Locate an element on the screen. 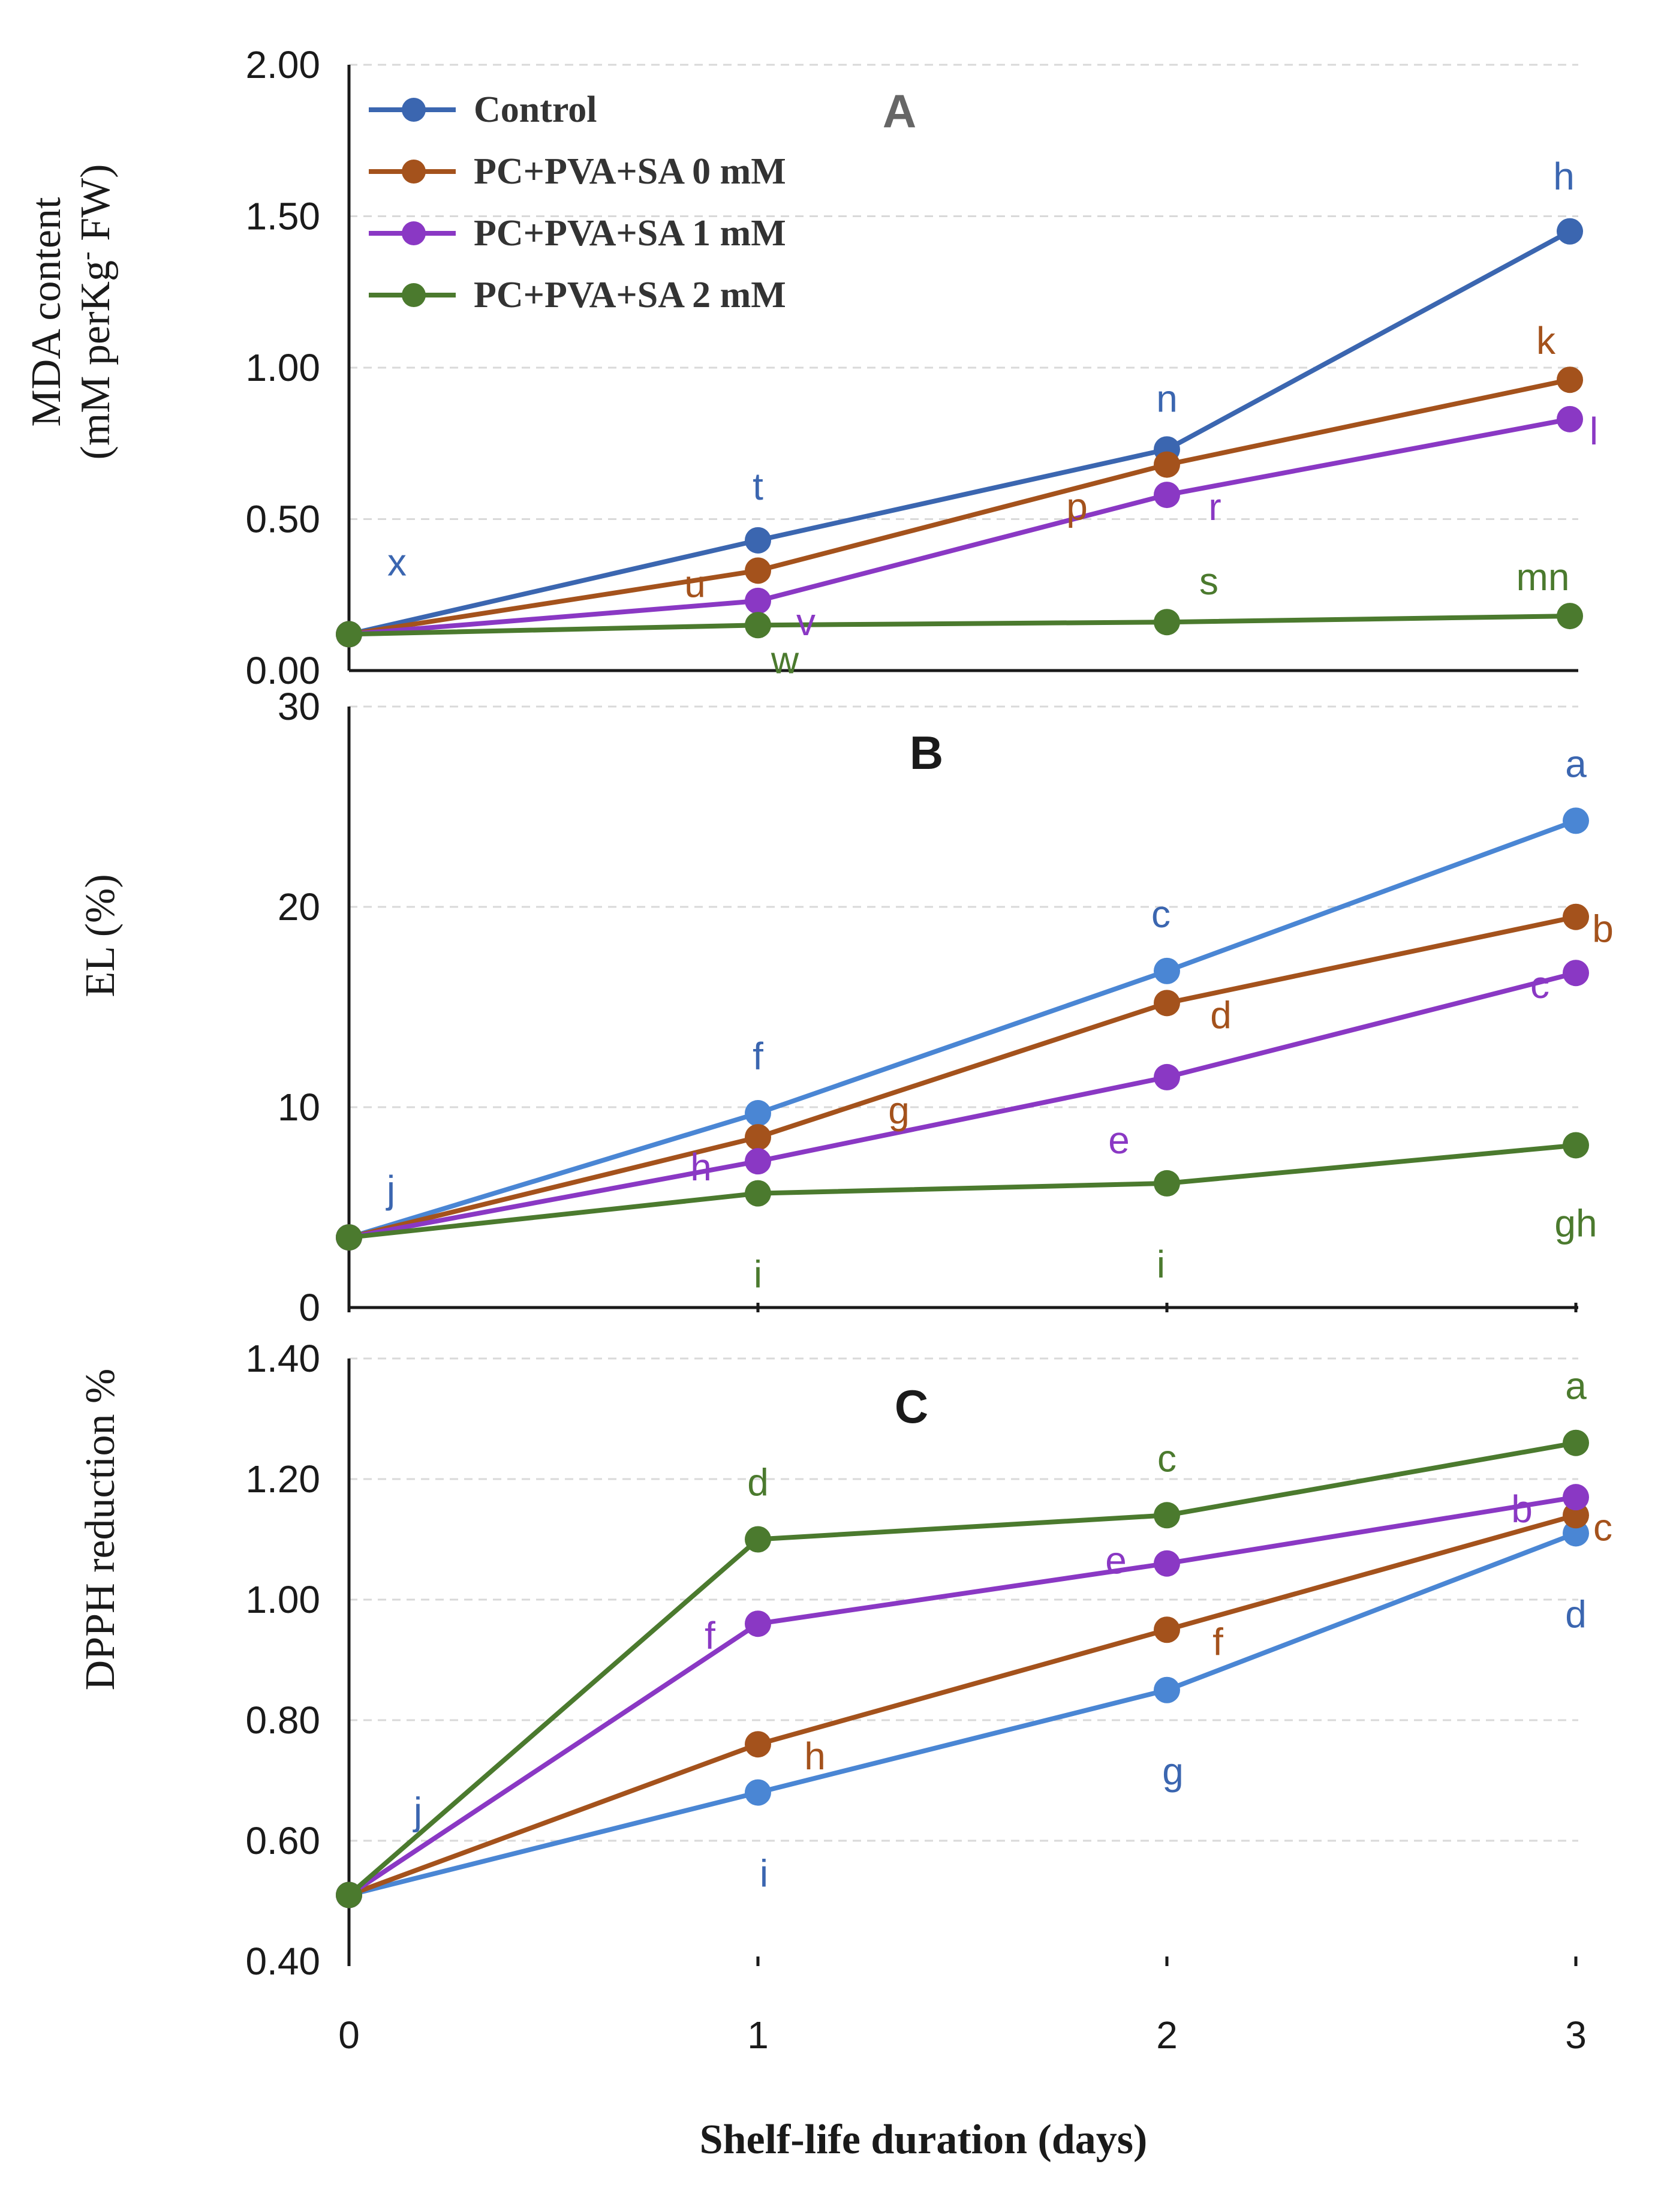 The image size is (1667, 2212). panel-a-y-tick-label: 0.00 is located at coordinates (282, 670).